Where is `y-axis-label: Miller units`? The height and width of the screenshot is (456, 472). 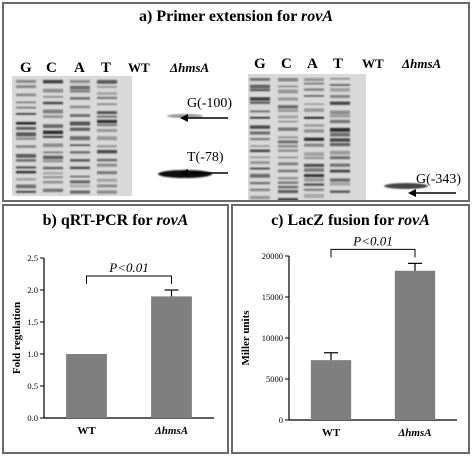
y-axis-label: Miller units is located at coordinates (246, 338).